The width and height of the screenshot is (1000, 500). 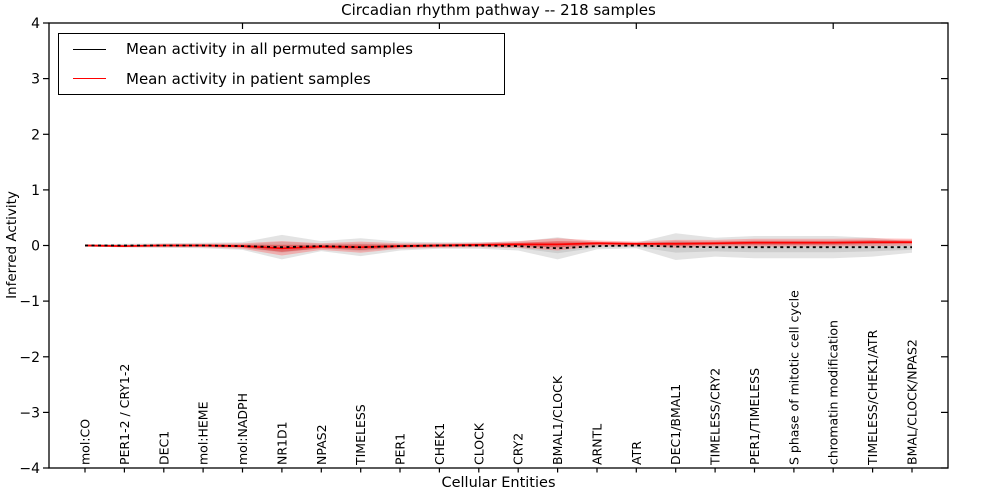 I want to click on x-entity-label: DEC1/BMAL1, so click(x=675, y=424).